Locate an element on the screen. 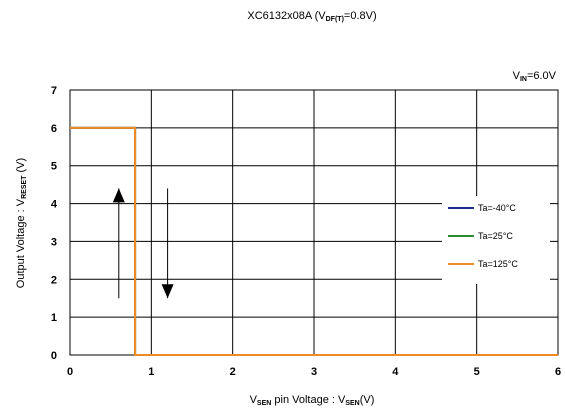 Image resolution: width=565 pixels, height=412 pixels. legend-label: Ta=25°C is located at coordinates (495, 236).